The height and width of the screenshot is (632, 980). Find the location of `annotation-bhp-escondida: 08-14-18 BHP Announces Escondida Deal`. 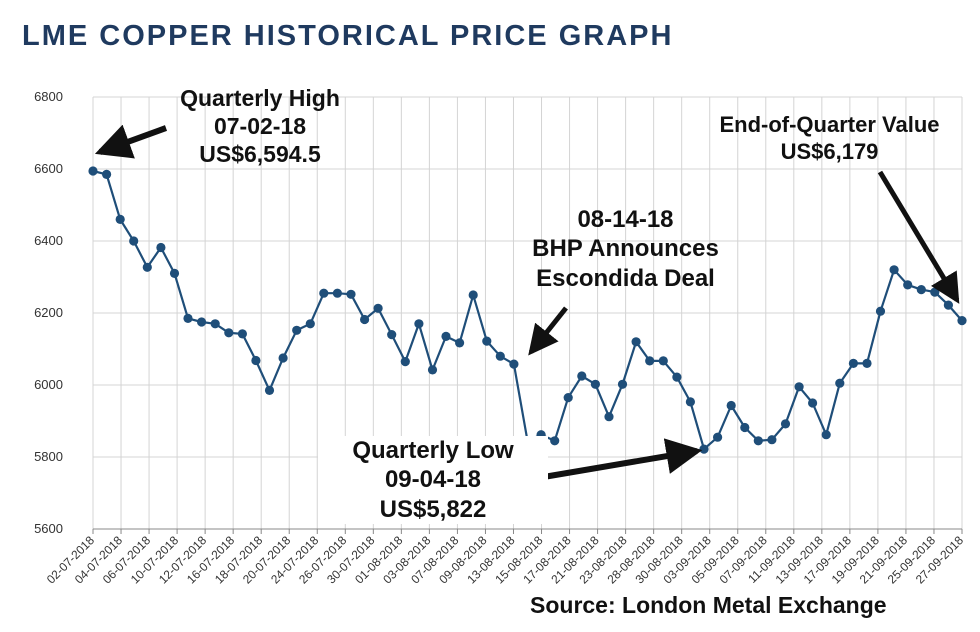

annotation-bhp-escondida: 08-14-18 BHP Announces Escondida Deal is located at coordinates (625, 249).